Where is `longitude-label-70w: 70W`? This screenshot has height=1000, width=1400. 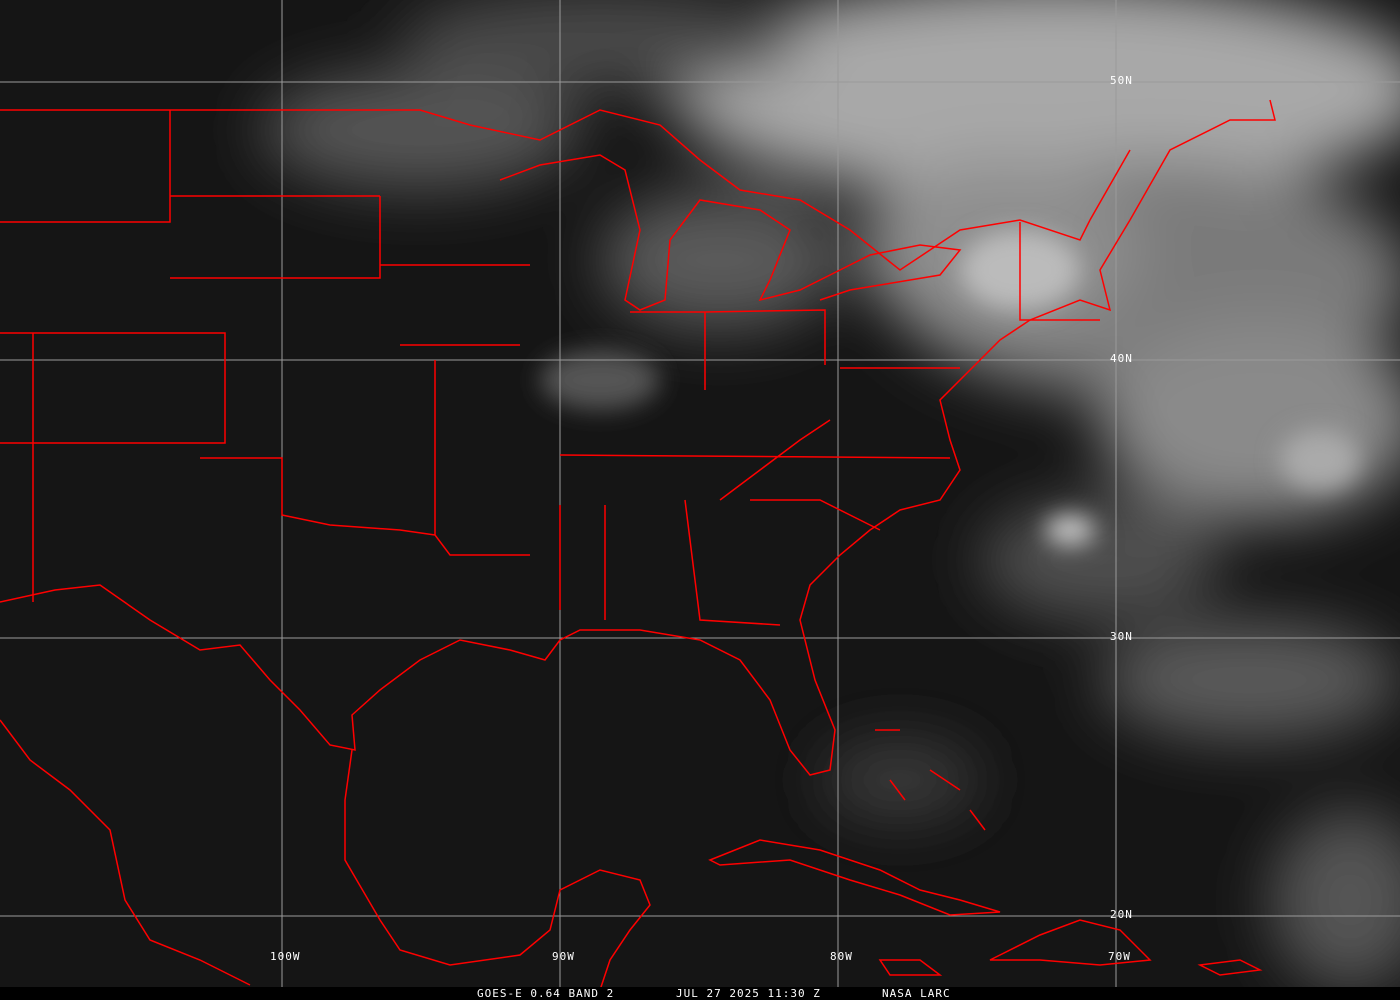
longitude-label-70w: 70W is located at coordinates (1119, 956).